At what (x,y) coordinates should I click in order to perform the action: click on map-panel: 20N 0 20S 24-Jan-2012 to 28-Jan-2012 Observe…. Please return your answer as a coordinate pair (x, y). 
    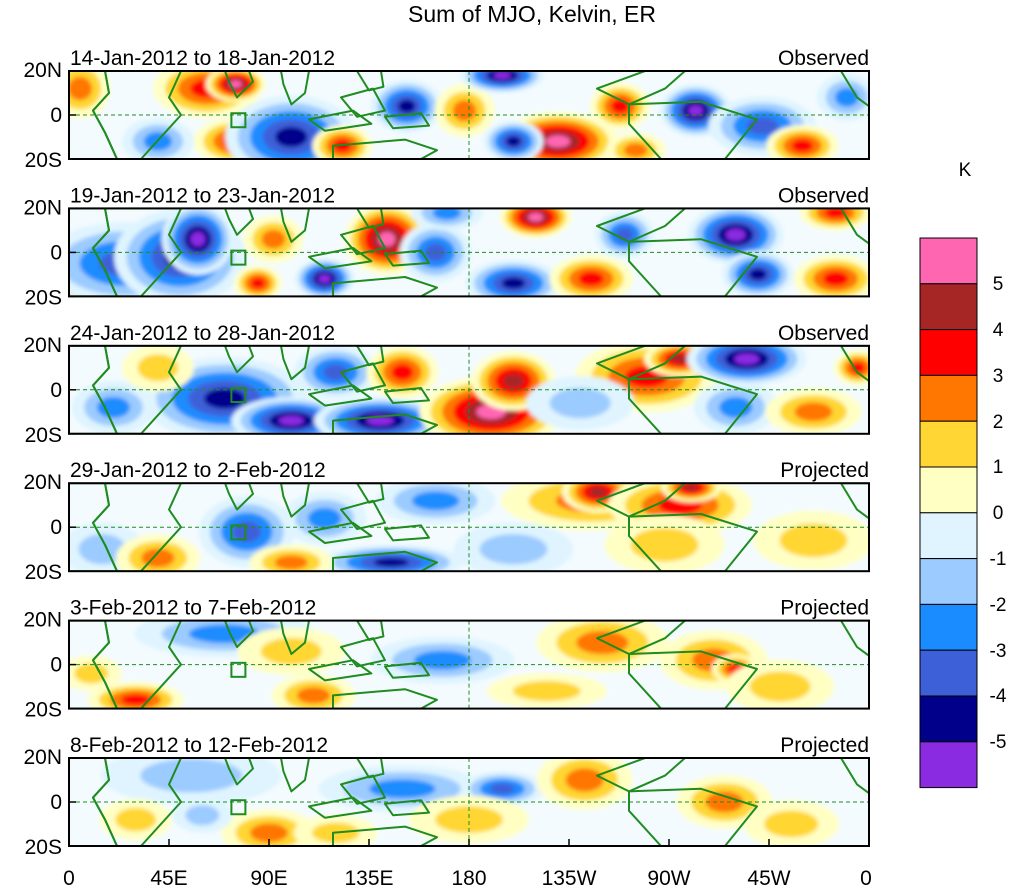
    Looking at the image, I should click on (446, 384).